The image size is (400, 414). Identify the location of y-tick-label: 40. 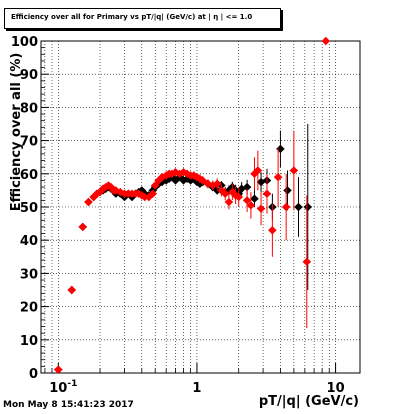
(29, 241).